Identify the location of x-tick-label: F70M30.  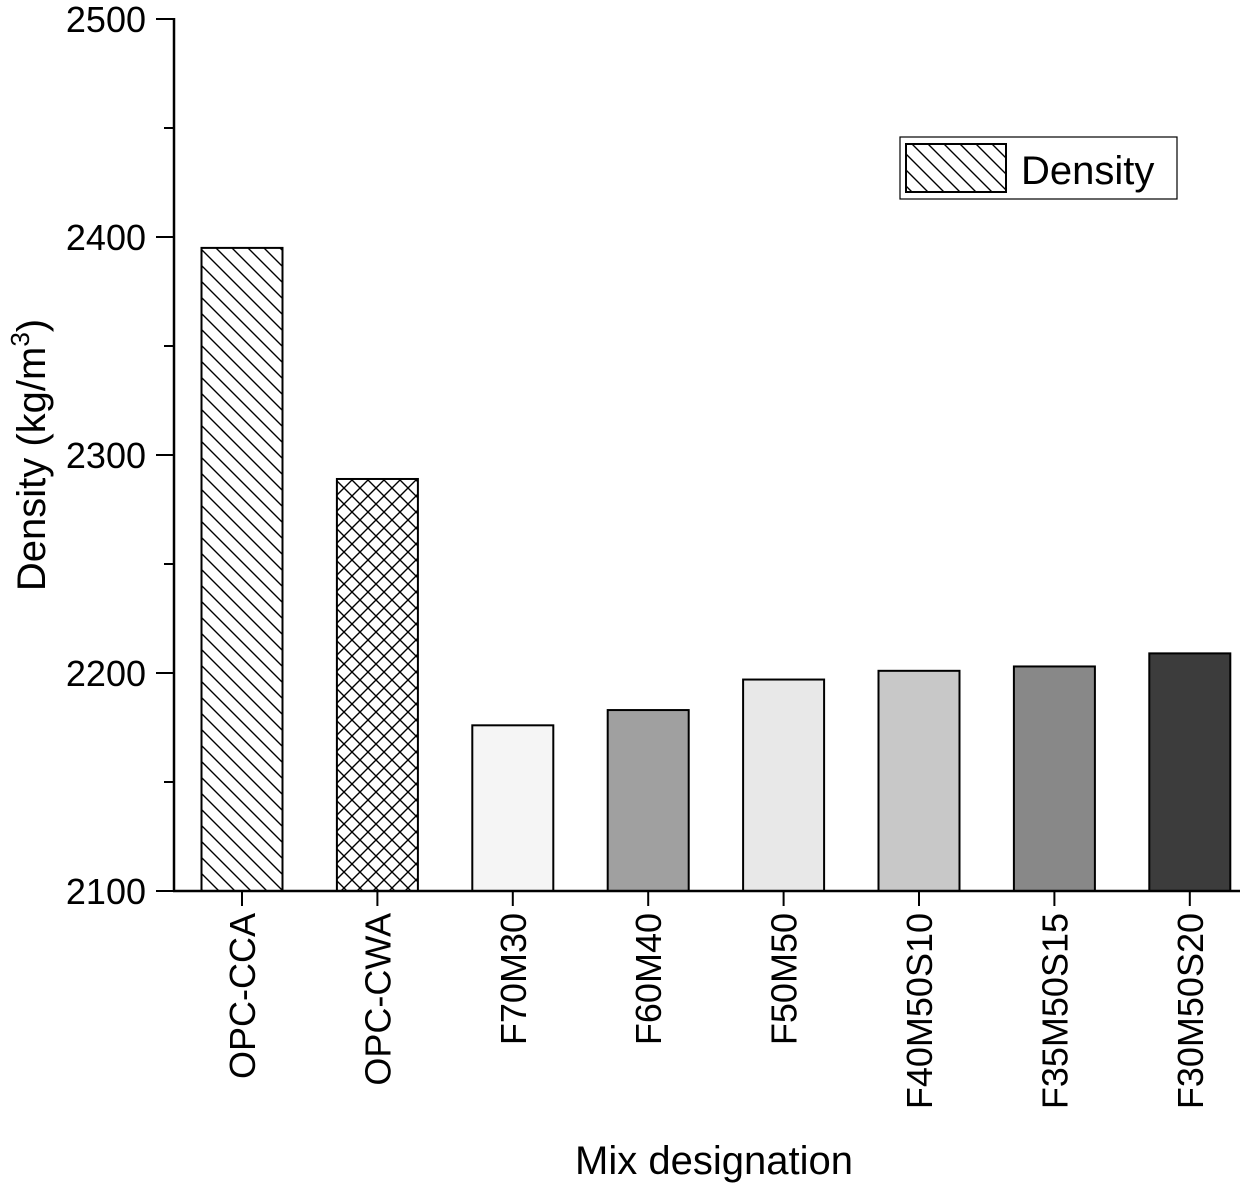
(513, 979).